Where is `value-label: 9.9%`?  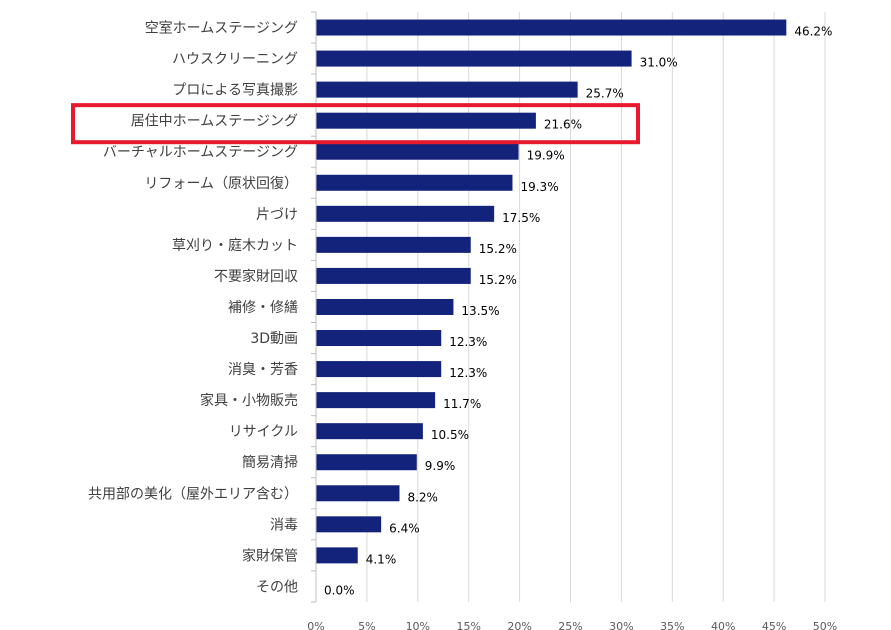 value-label: 9.9% is located at coordinates (440, 466).